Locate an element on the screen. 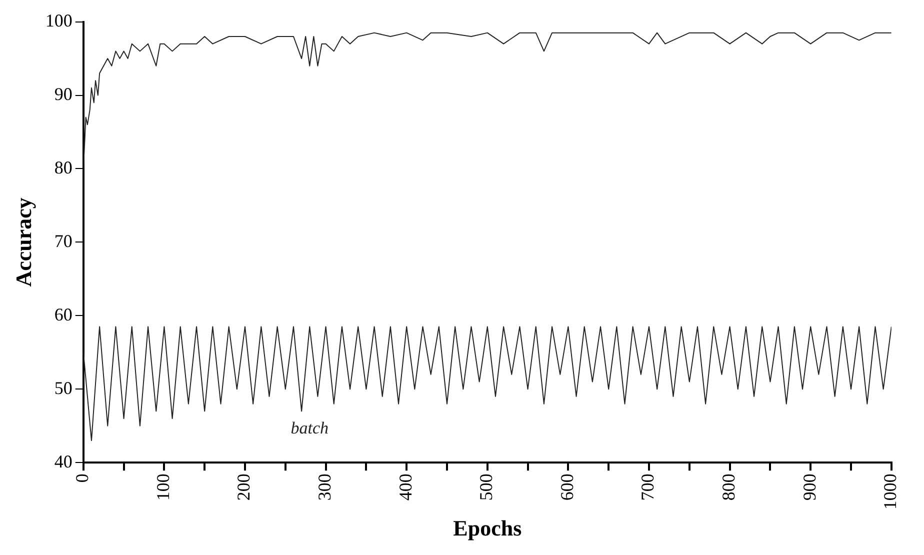 This screenshot has width=924, height=555. y-tick-label: 50 is located at coordinates (63, 388).